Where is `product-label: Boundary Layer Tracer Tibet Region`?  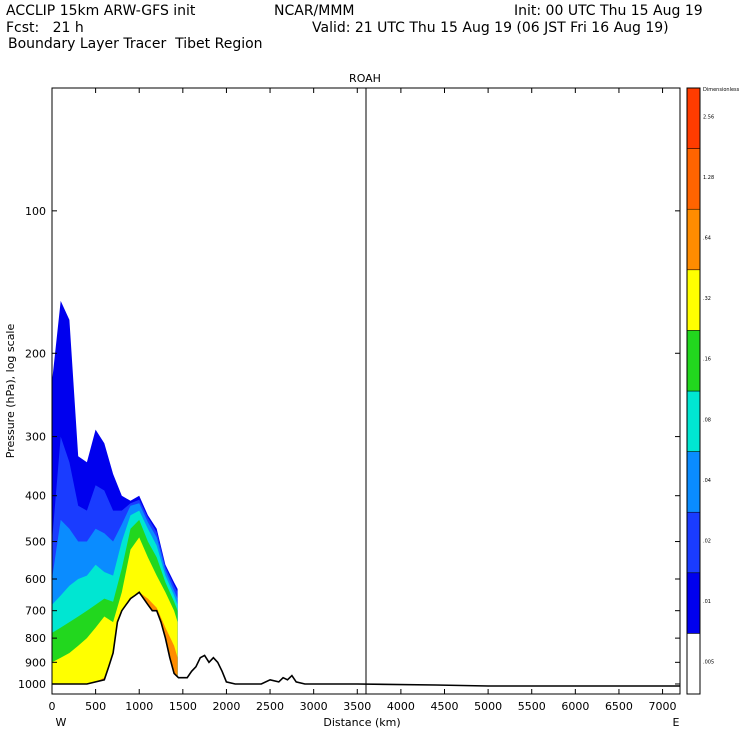 product-label: Boundary Layer Tracer Tibet Region is located at coordinates (135, 44).